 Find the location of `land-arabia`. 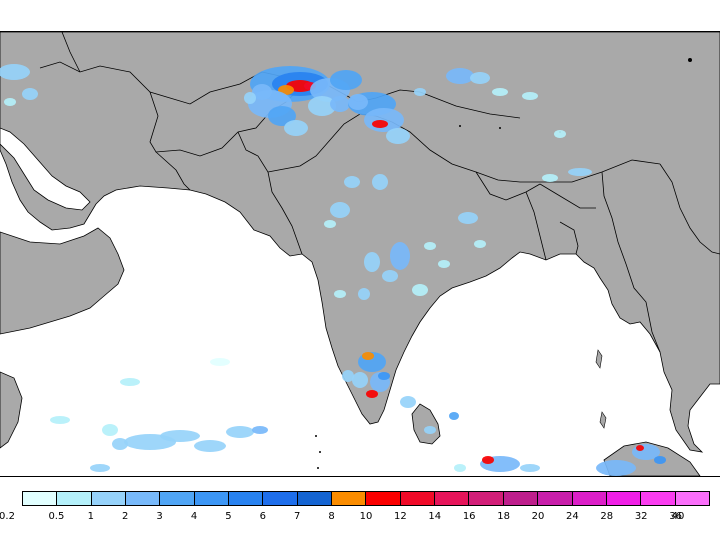

land-arabia is located at coordinates (62, 281).